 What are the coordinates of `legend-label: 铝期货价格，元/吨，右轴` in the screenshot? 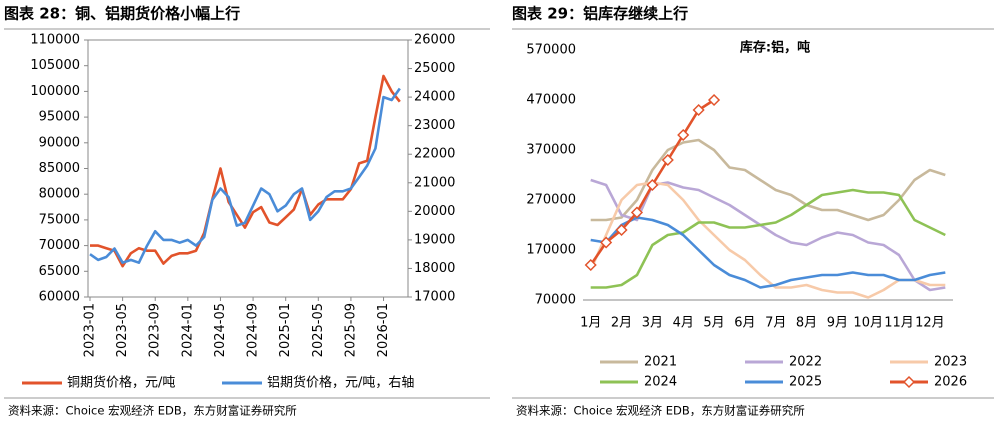 It's located at (340, 383).